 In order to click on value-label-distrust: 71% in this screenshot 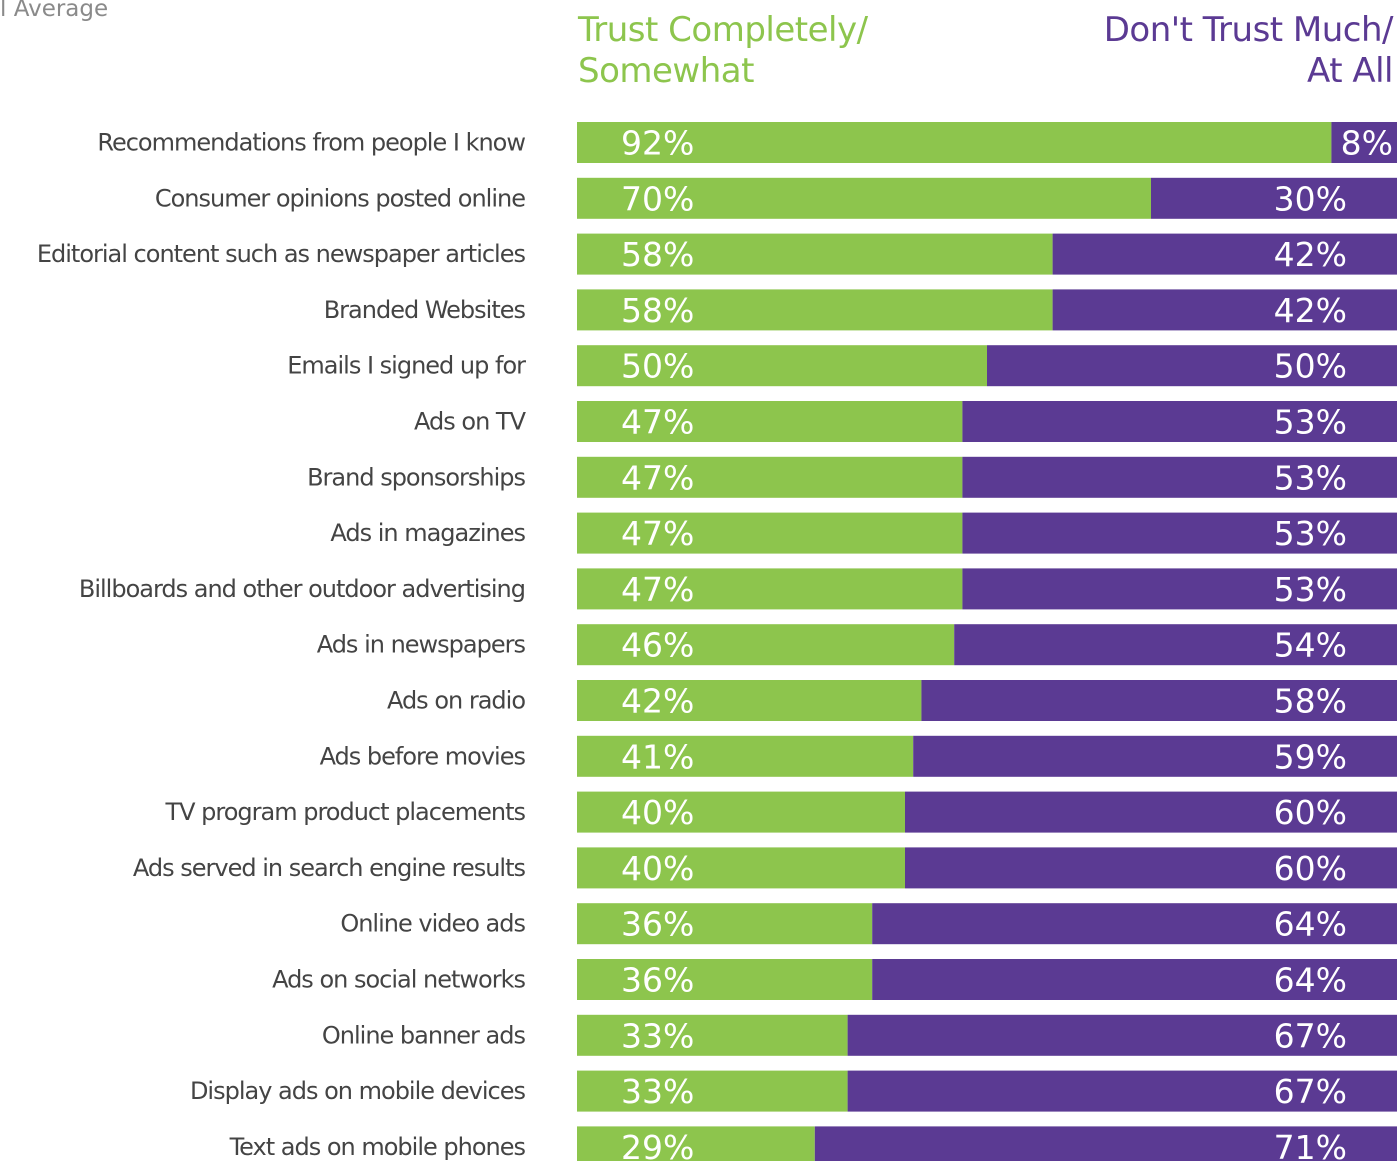, I will do `click(1310, 1144)`.